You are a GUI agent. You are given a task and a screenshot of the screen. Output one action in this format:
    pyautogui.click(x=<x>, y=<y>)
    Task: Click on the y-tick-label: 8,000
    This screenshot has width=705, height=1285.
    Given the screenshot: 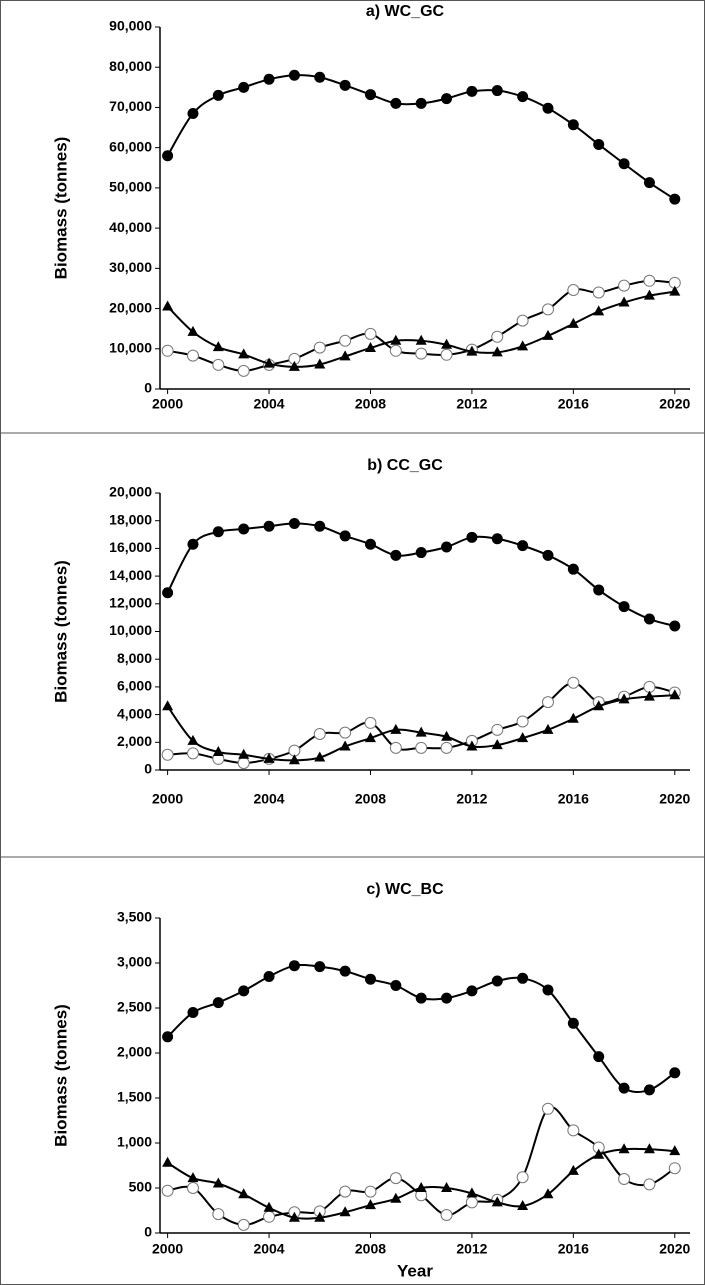 What is the action you would take?
    pyautogui.click(x=134, y=658)
    